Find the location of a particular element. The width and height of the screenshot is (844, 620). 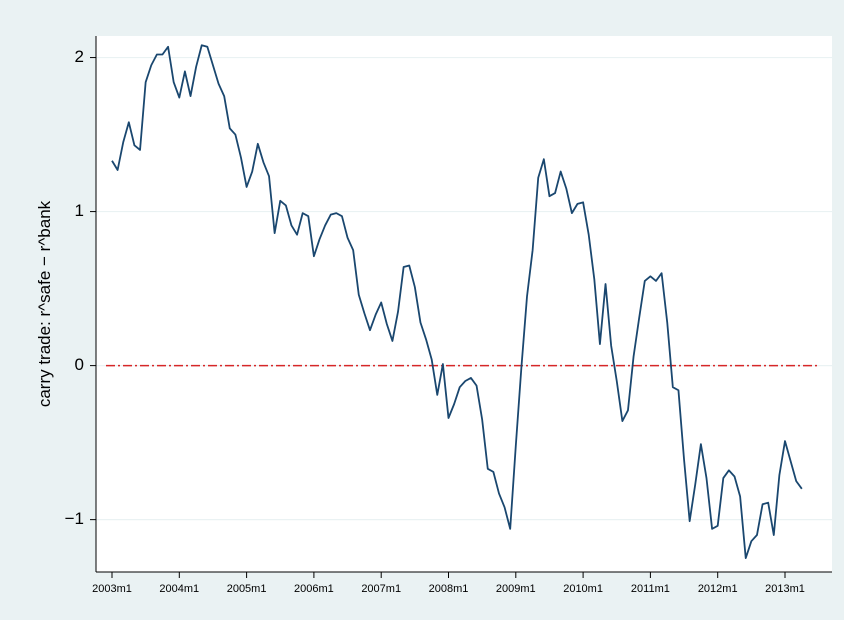

x-tick-label: 2013m1 is located at coordinates (785, 589).